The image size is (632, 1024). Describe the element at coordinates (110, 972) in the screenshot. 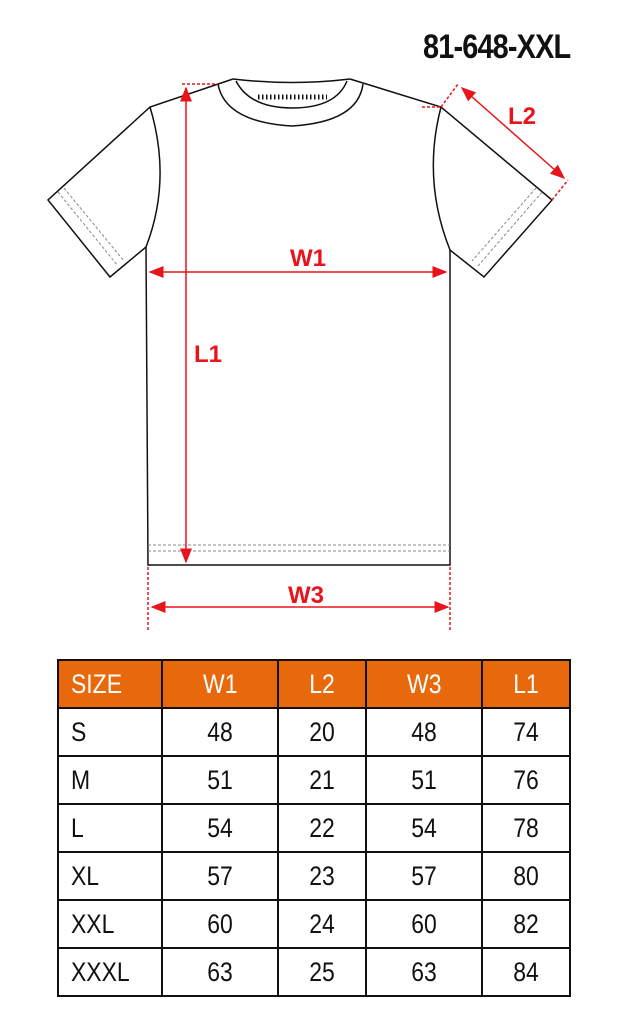

I see `table-cell: XXXL` at that location.